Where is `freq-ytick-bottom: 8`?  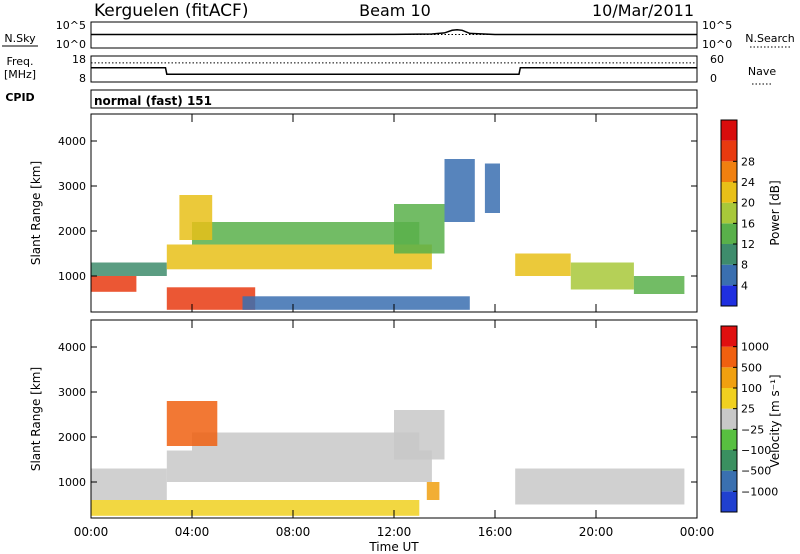 freq-ytick-bottom: 8 is located at coordinates (82, 78).